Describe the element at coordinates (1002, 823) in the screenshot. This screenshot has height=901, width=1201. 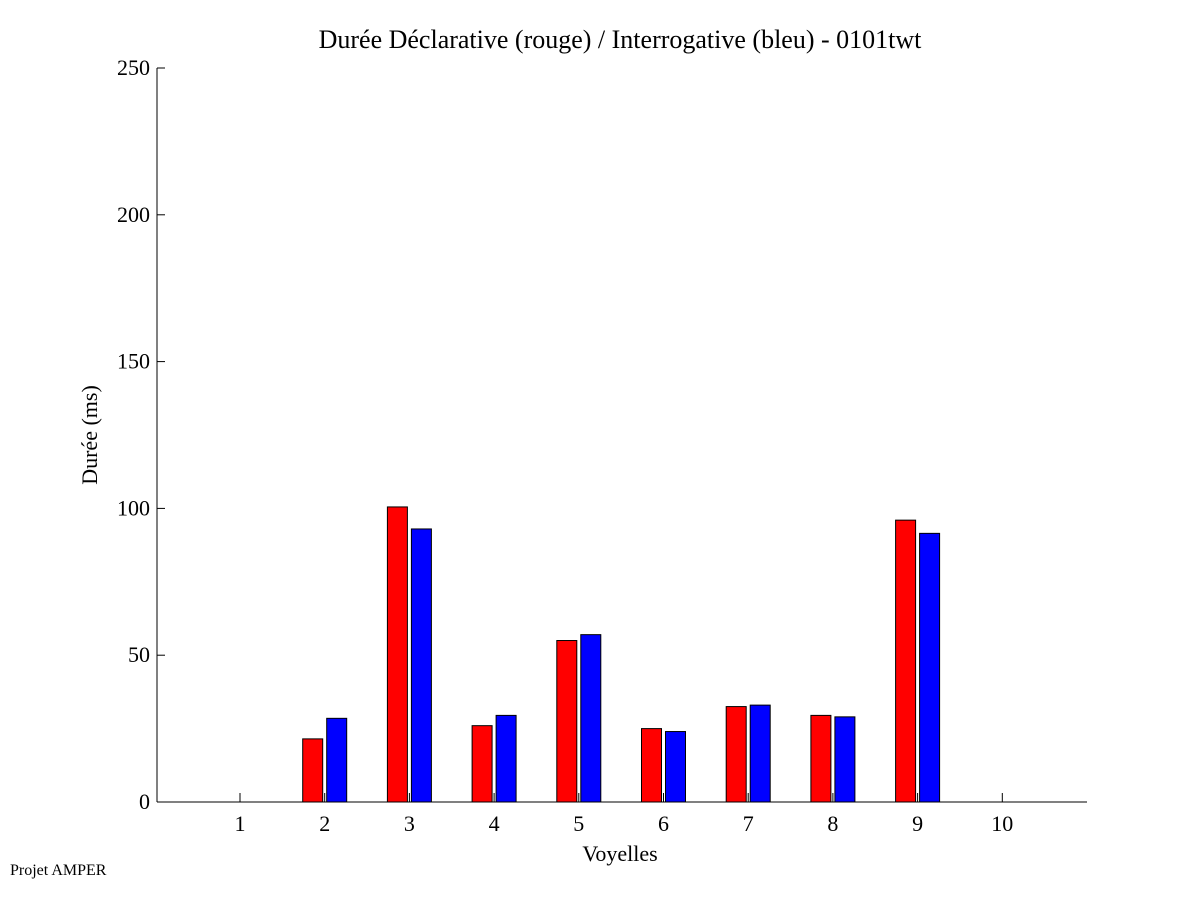
I see `x-tick-label-10: 10` at that location.